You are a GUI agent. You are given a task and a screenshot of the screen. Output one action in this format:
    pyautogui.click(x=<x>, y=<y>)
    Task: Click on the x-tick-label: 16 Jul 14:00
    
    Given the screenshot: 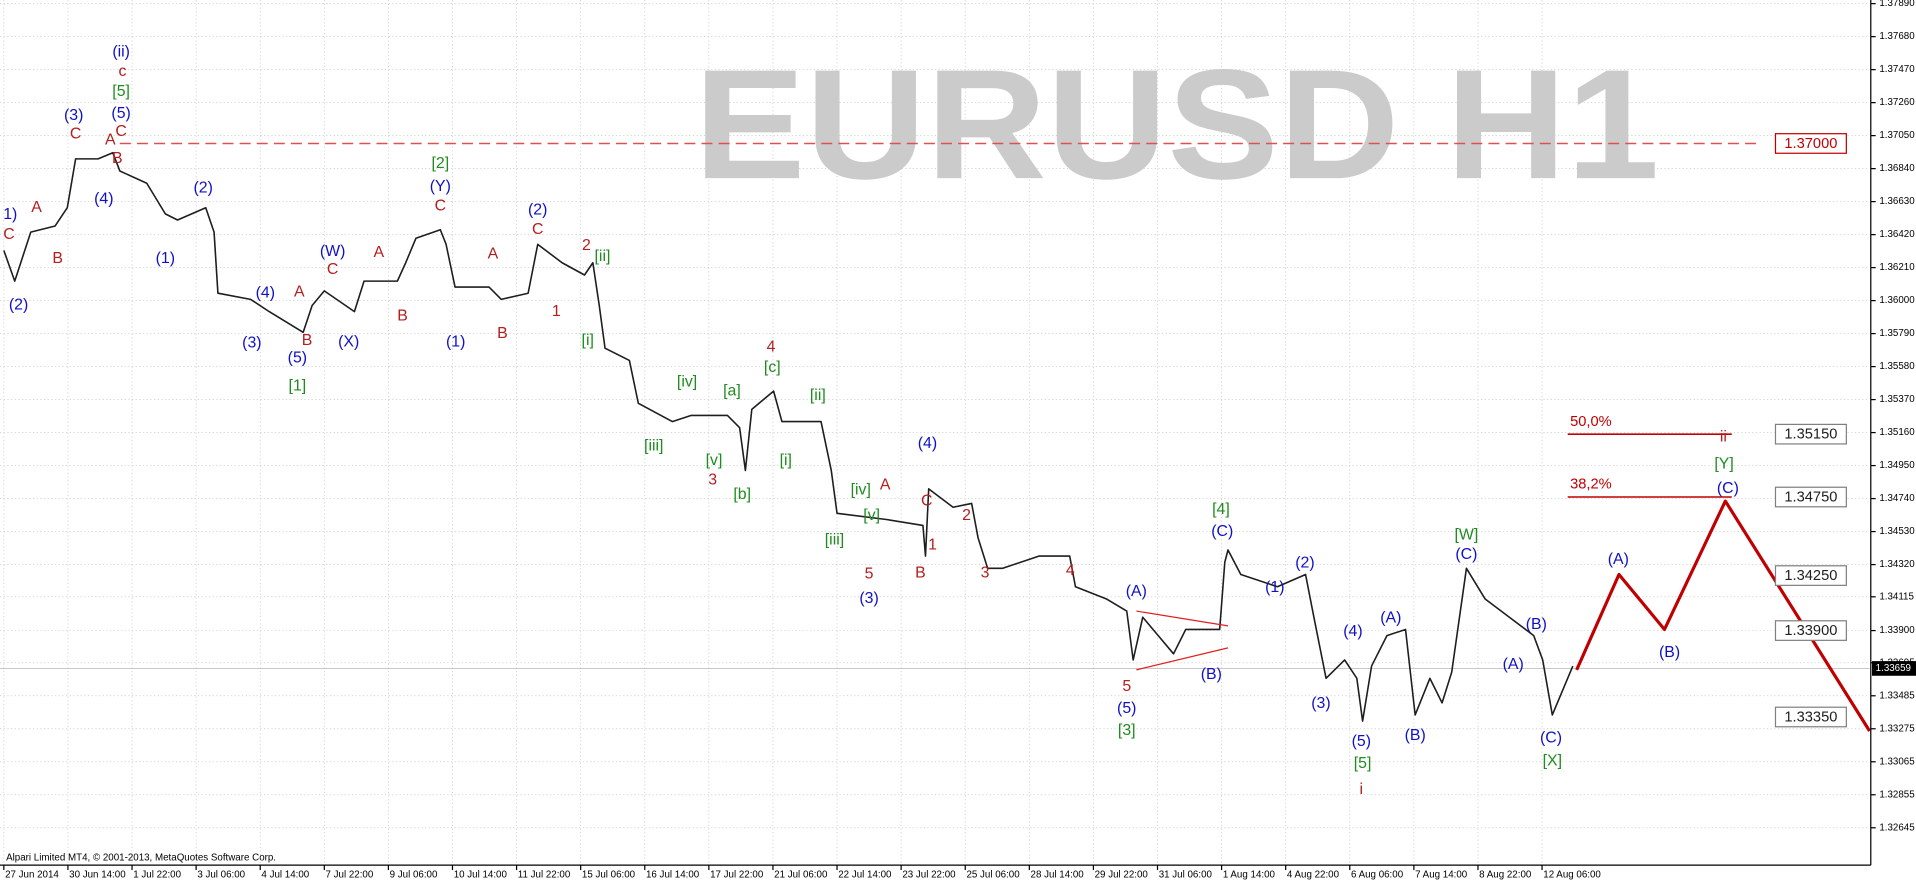 What is the action you would take?
    pyautogui.click(x=673, y=875)
    